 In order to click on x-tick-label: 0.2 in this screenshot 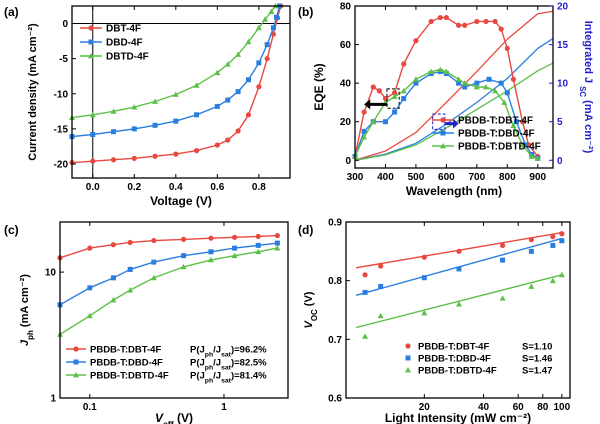, I will do `click(134, 187)`.